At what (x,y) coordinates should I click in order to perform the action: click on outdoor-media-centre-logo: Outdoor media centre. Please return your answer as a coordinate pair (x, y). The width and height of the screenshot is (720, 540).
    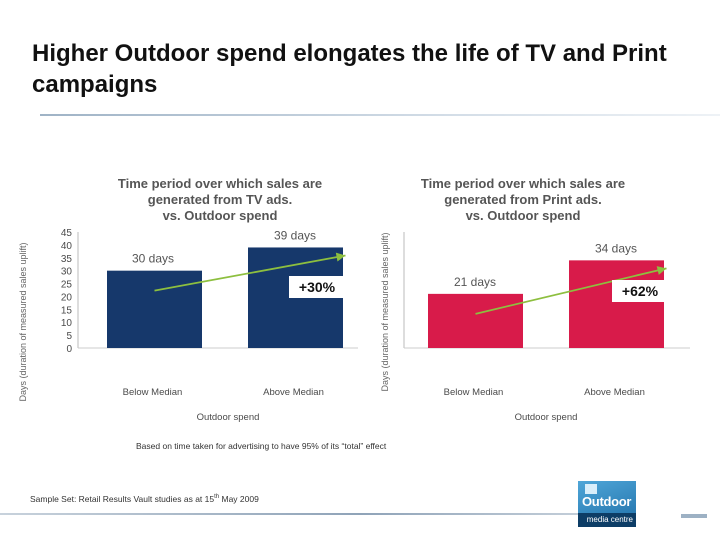
    Looking at the image, I should click on (607, 504).